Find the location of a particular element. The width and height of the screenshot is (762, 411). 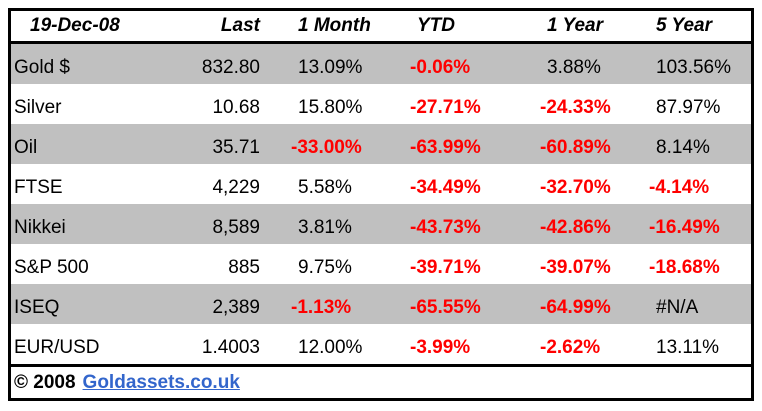

cell-ytd: -34.49% is located at coordinates (445, 188).